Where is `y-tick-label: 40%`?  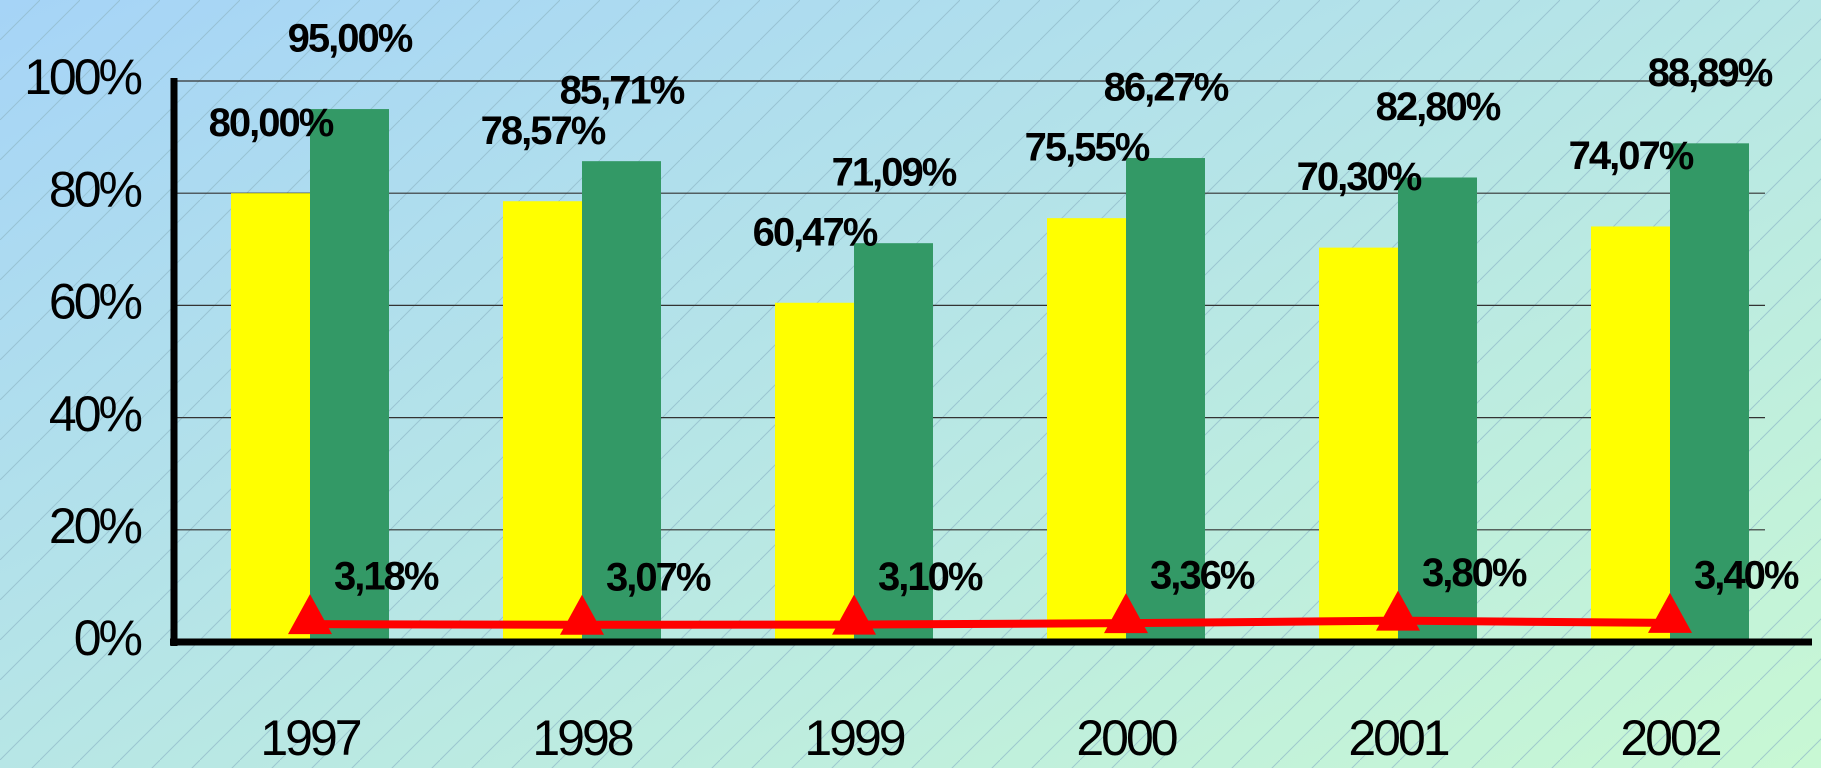
y-tick-label: 40% is located at coordinates (95, 414).